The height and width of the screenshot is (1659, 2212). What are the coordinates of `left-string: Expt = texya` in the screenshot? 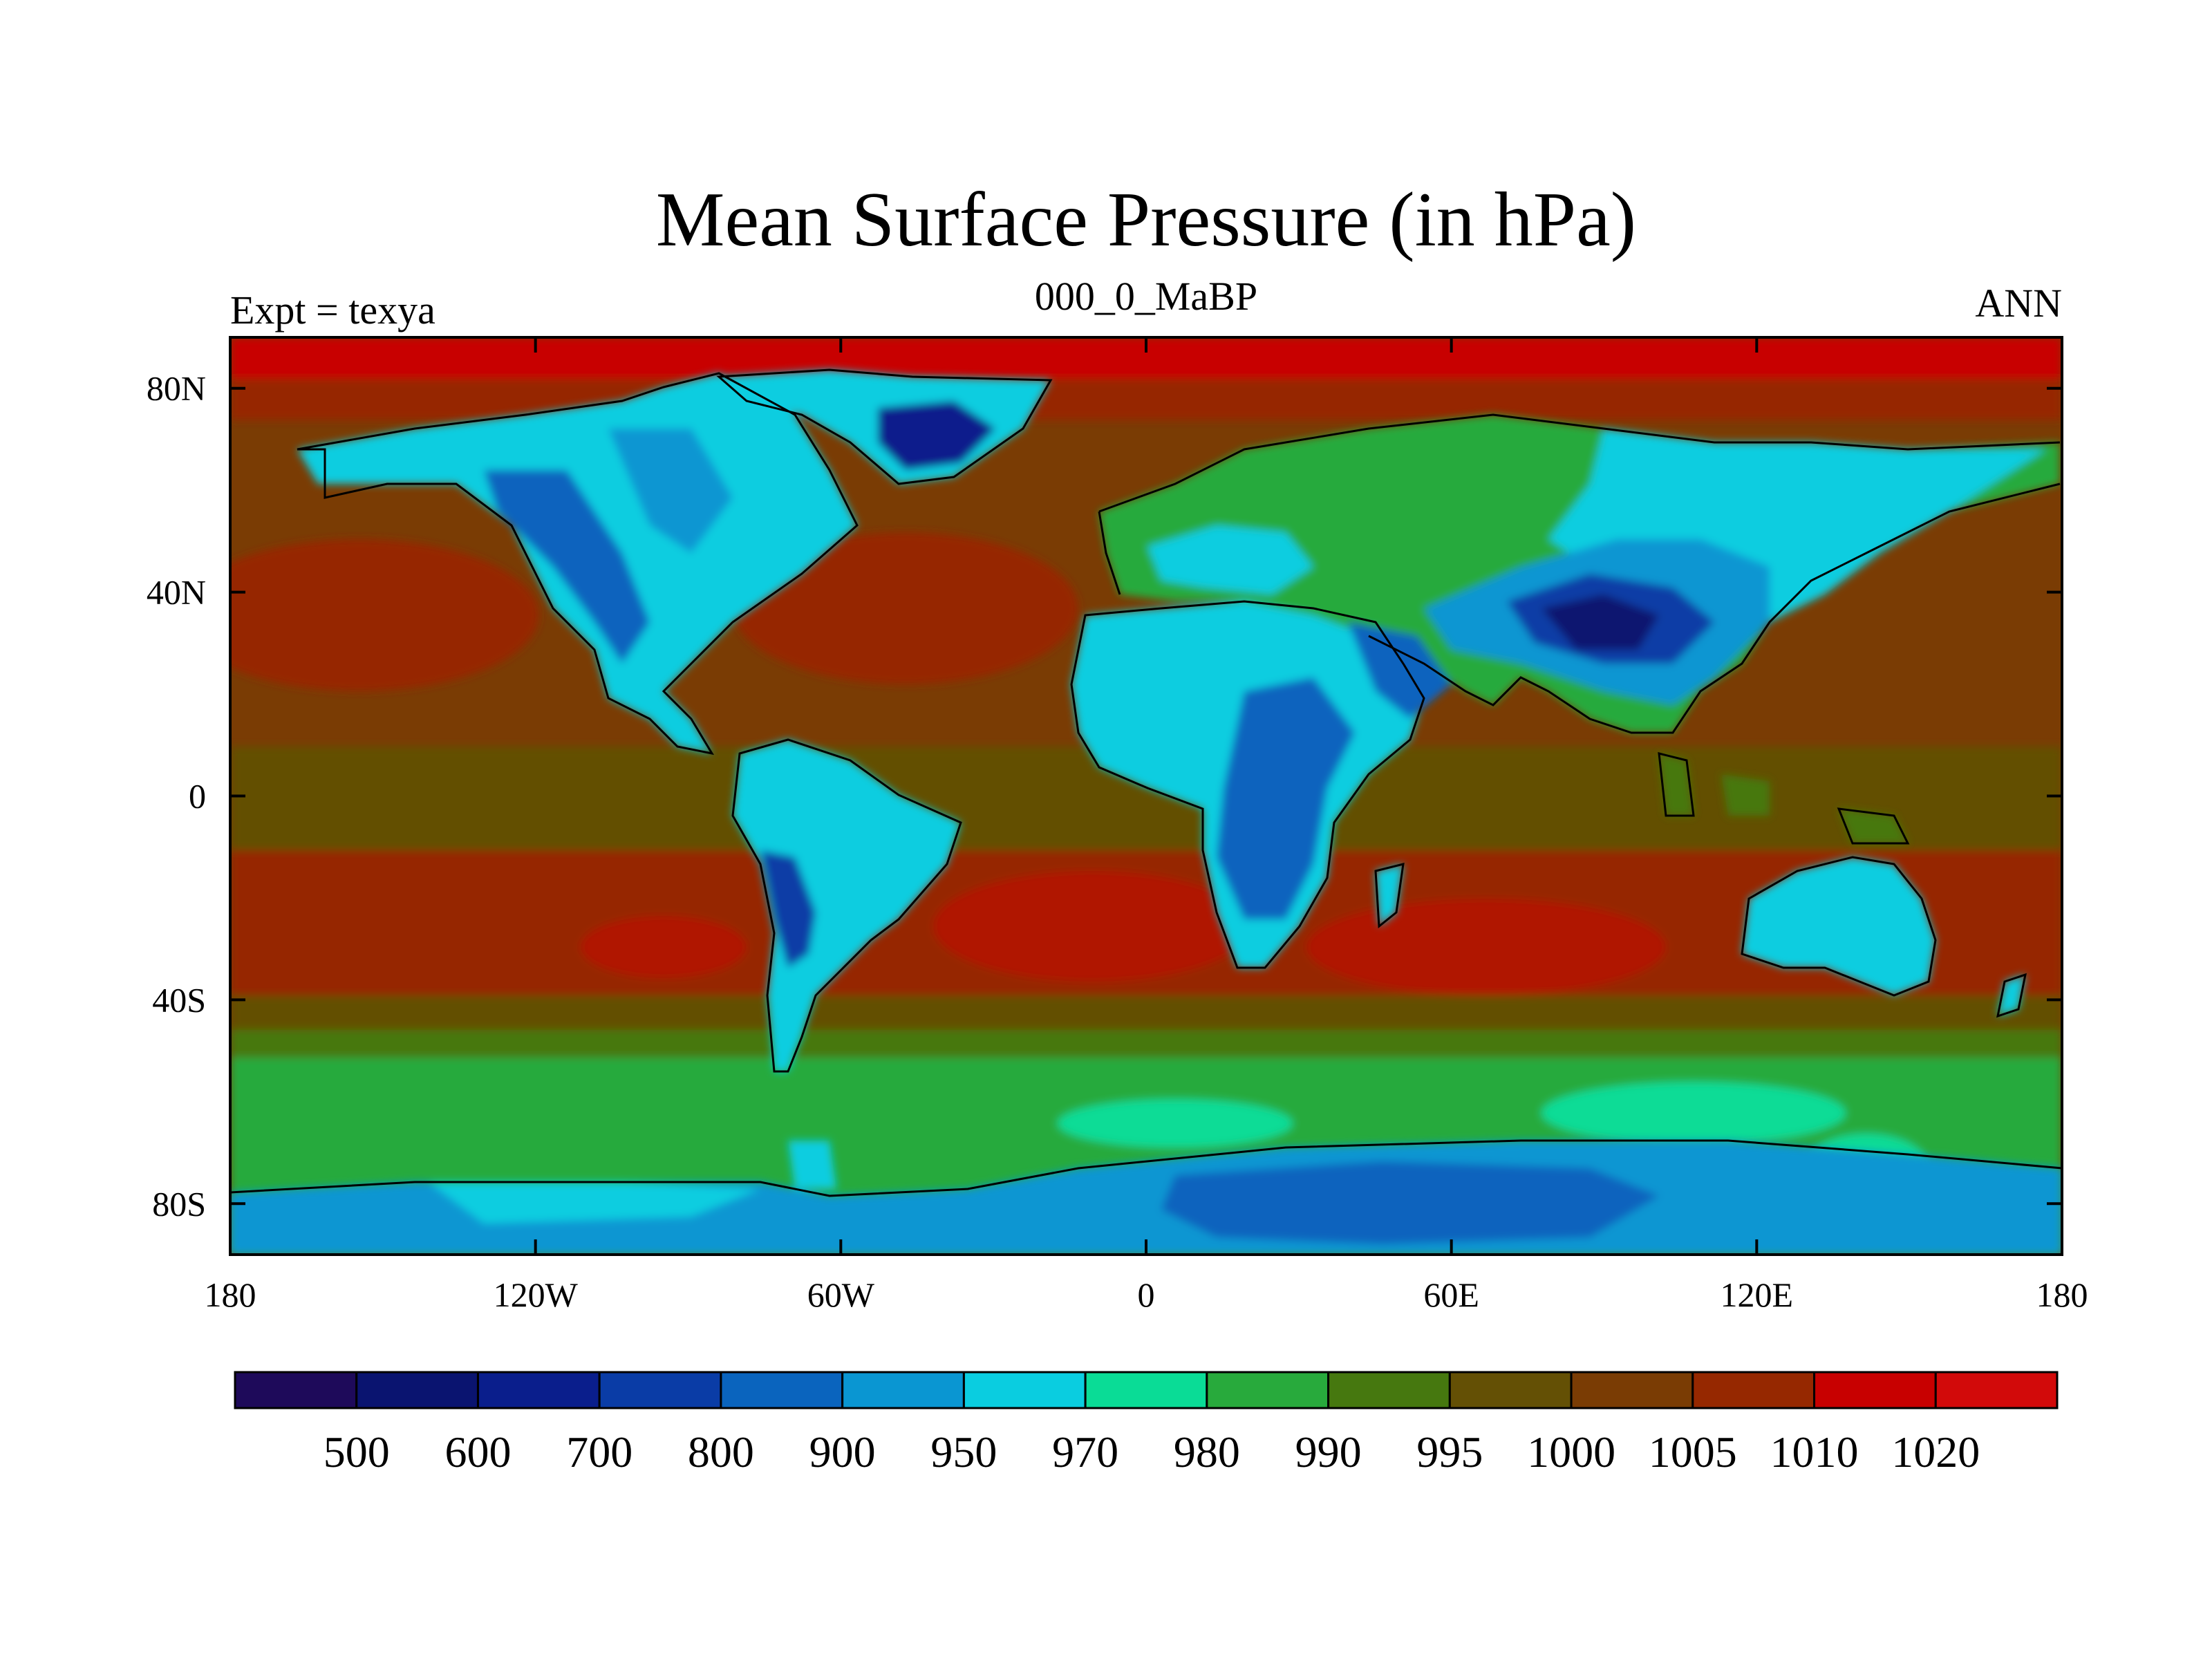 It's located at (332, 310).